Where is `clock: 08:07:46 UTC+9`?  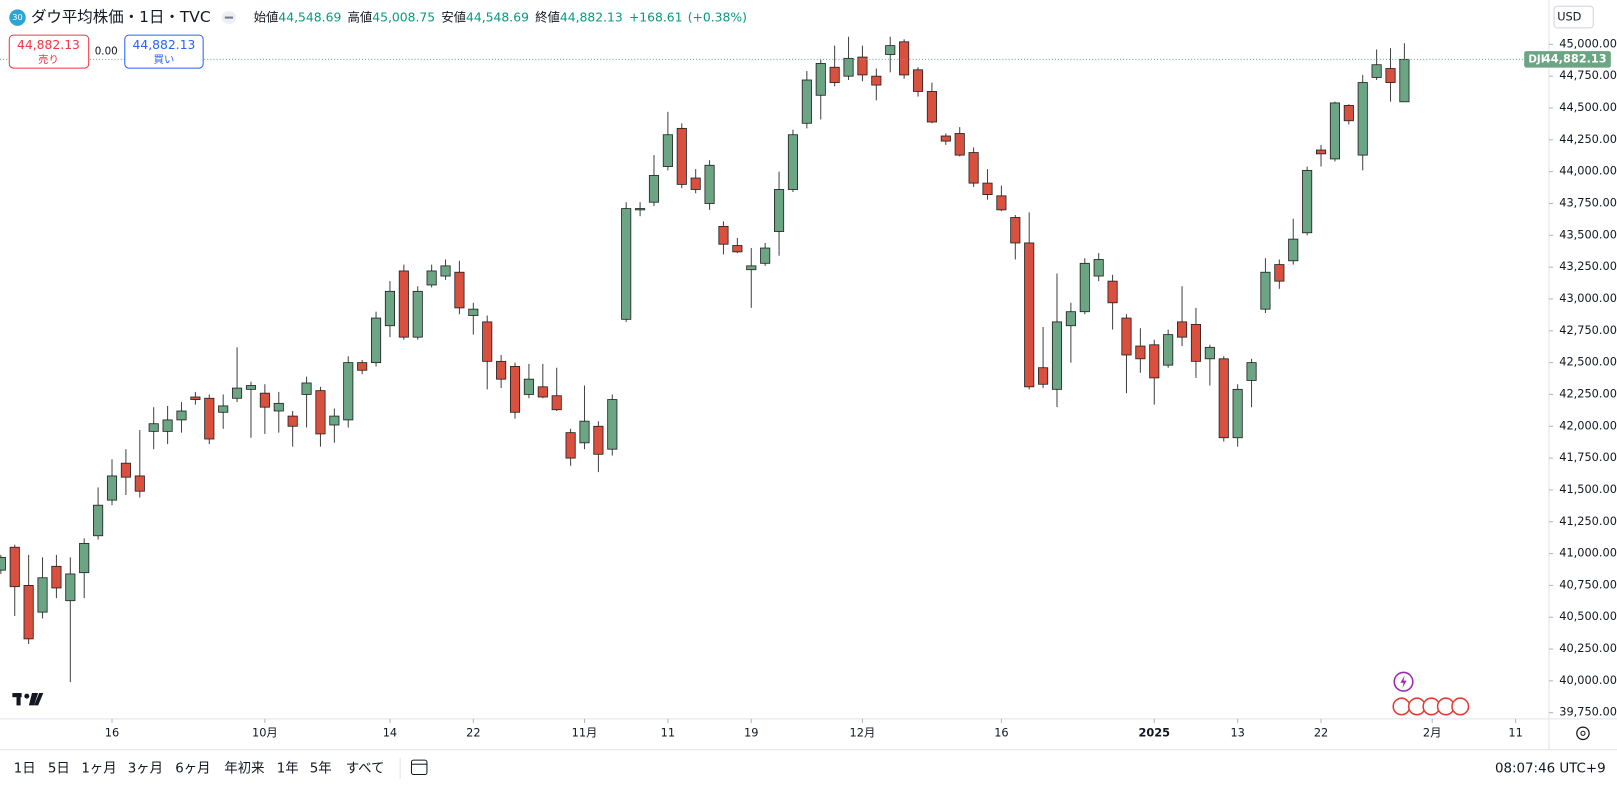 clock: 08:07:46 UTC+9 is located at coordinates (1550, 768).